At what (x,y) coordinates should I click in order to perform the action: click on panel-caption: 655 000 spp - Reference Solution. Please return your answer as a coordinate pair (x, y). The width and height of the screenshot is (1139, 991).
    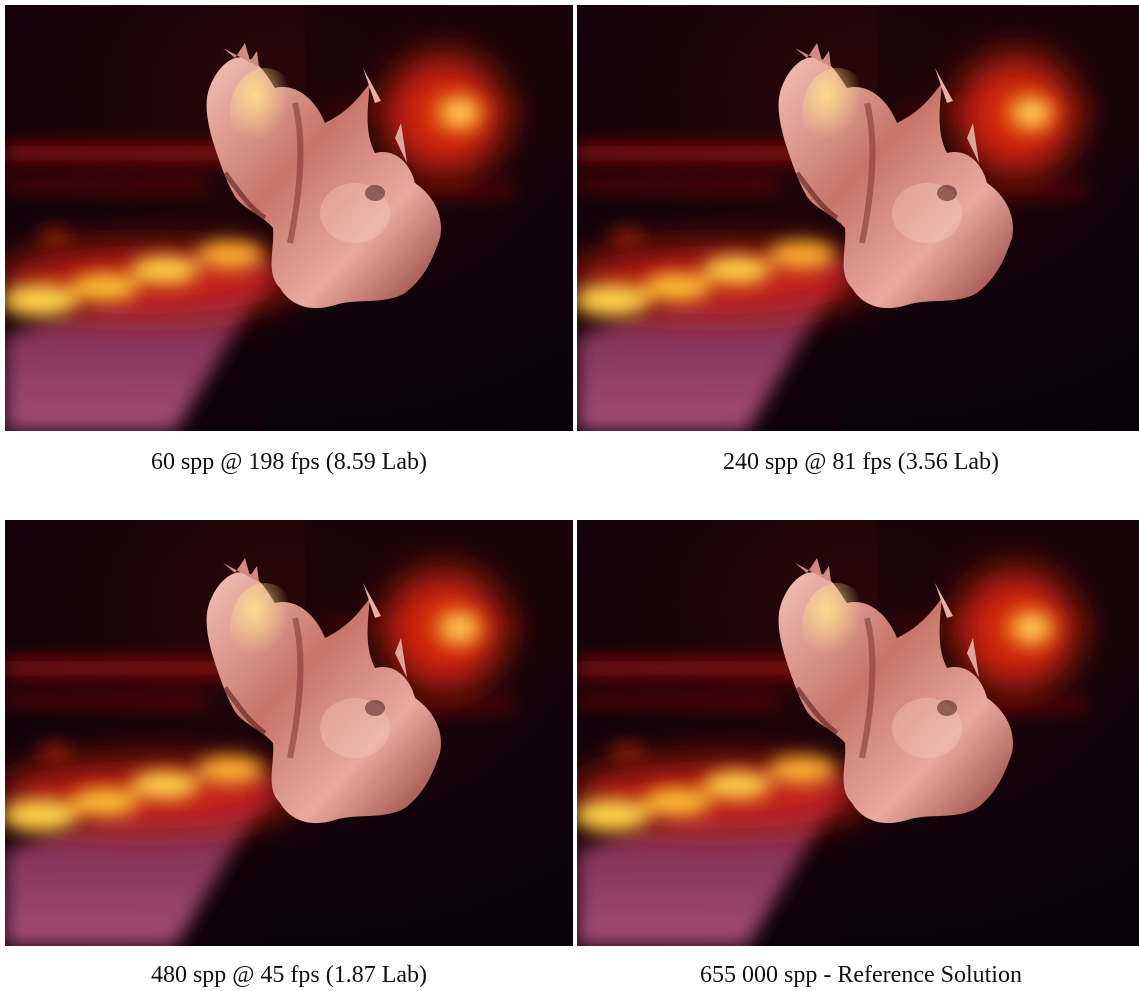
    Looking at the image, I should click on (861, 975).